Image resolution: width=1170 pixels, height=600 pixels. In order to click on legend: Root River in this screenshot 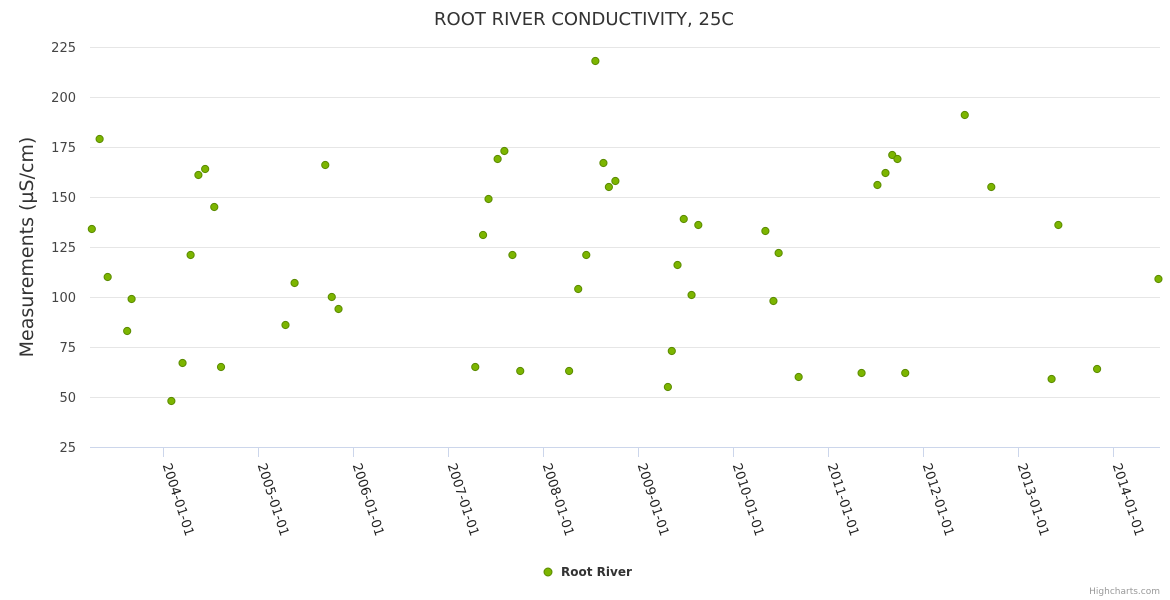, I will do `click(587, 572)`.